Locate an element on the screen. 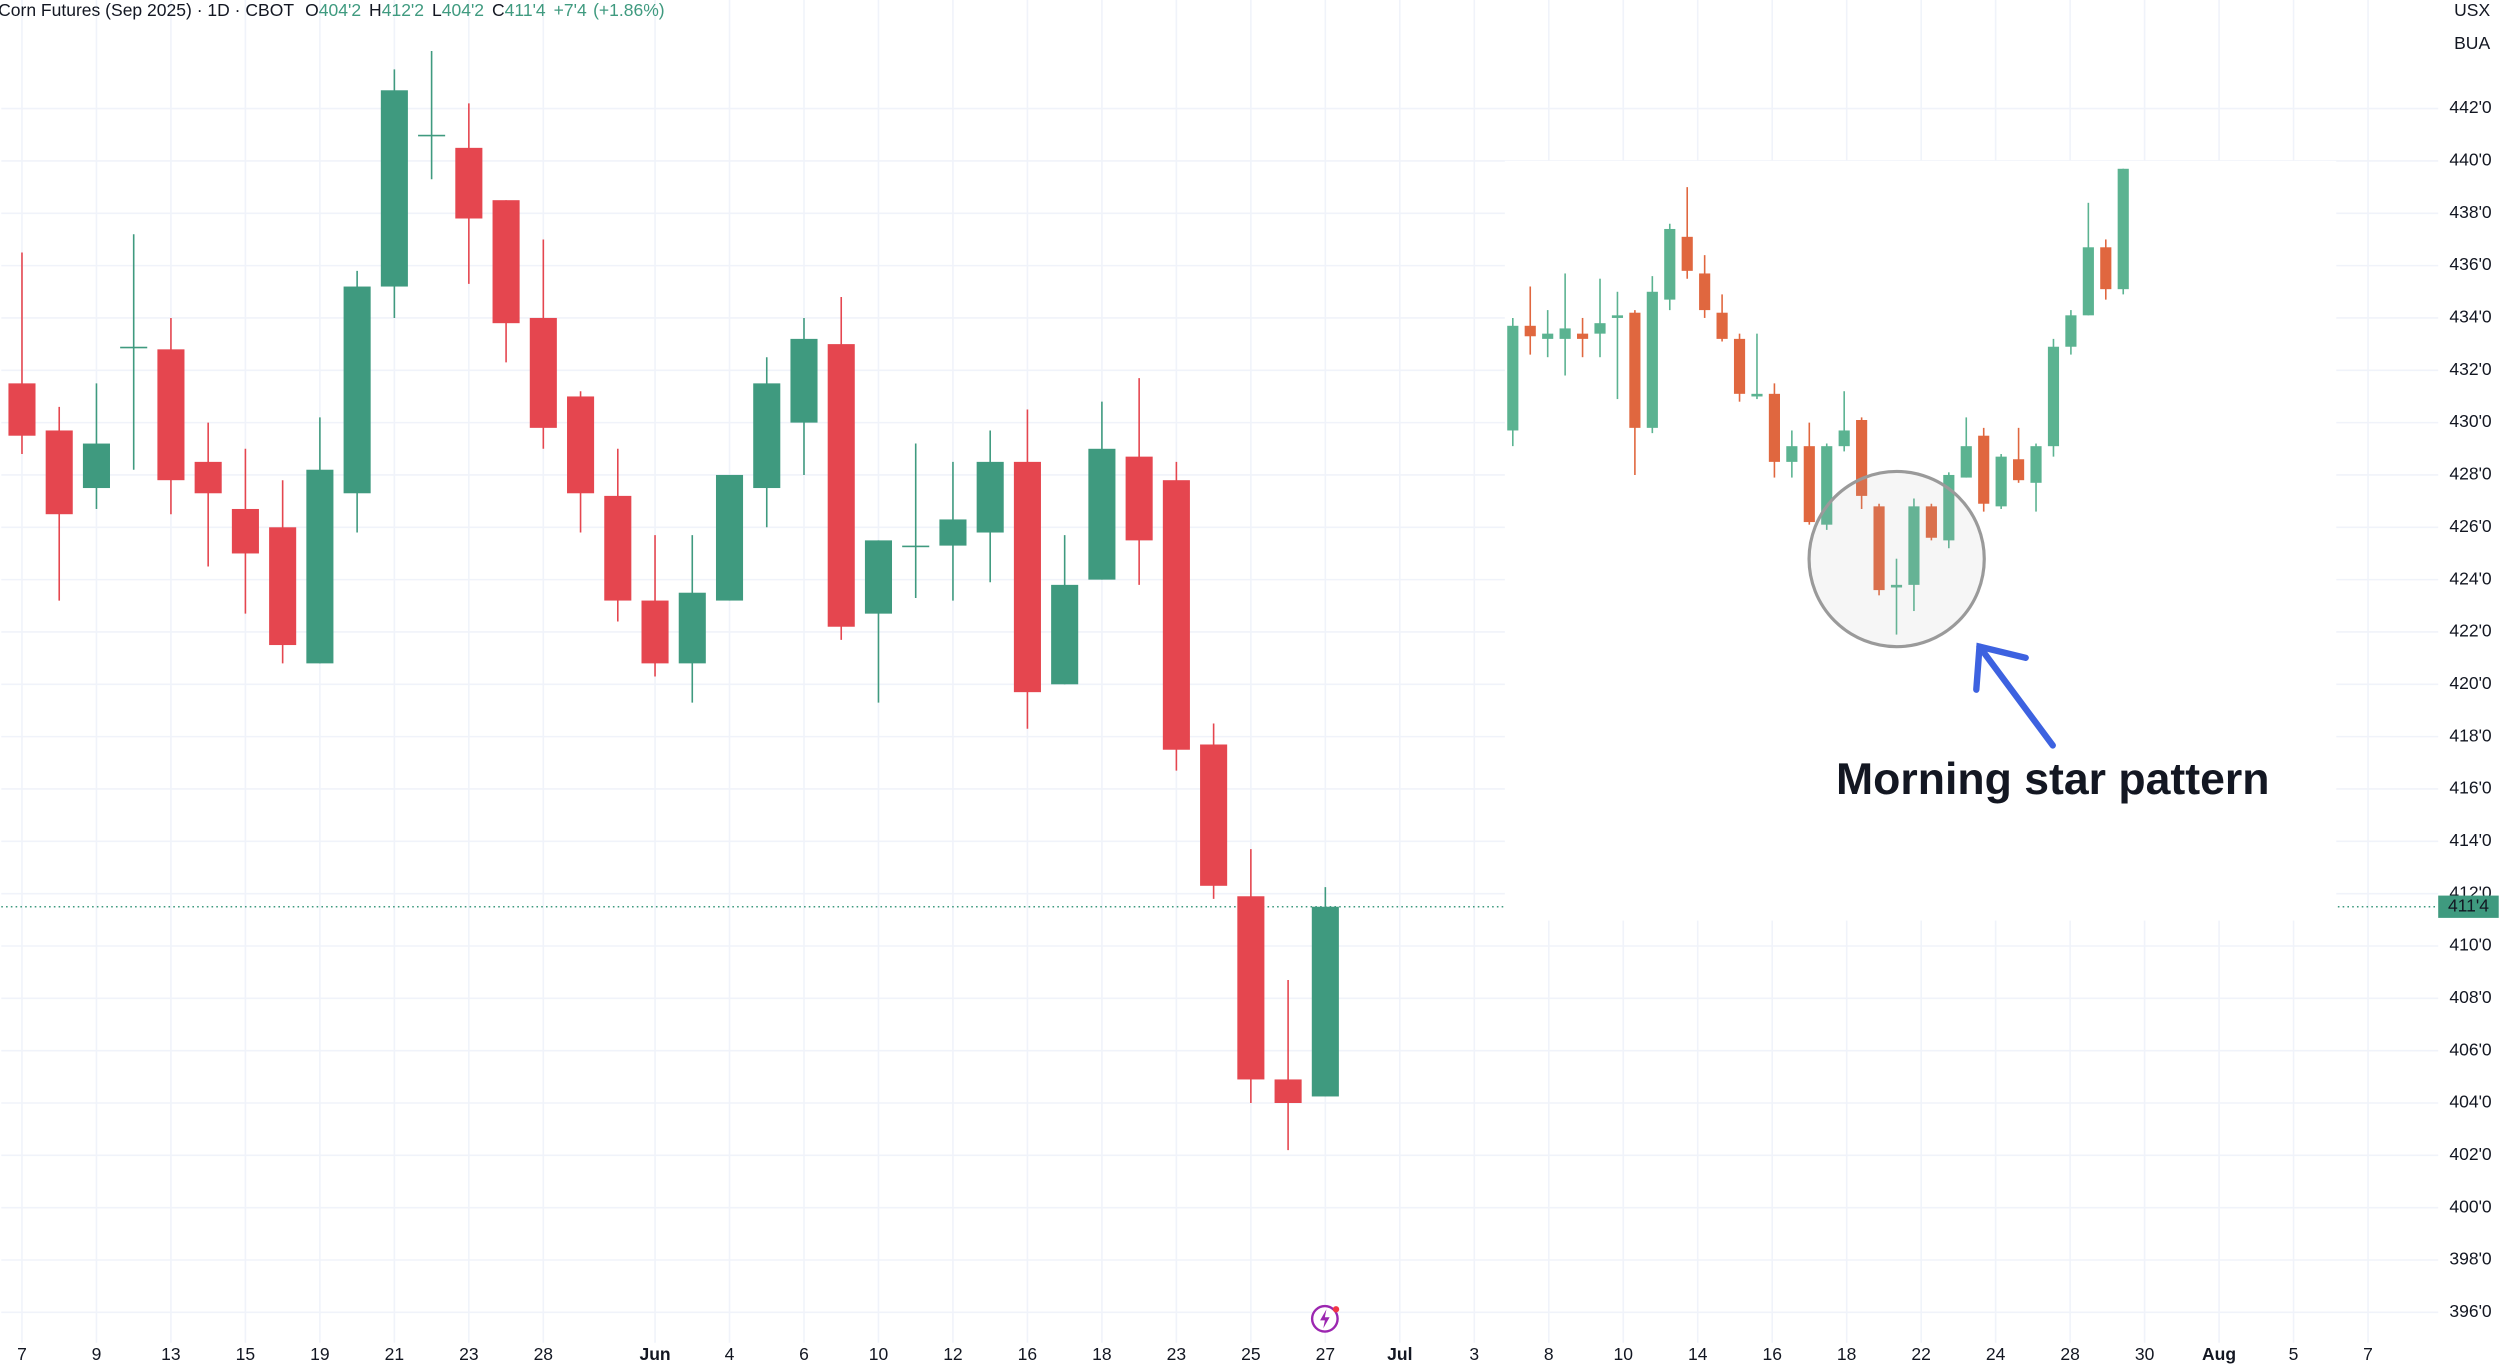 The height and width of the screenshot is (1365, 2500). x-tick-label: 24 is located at coordinates (1996, 1354).